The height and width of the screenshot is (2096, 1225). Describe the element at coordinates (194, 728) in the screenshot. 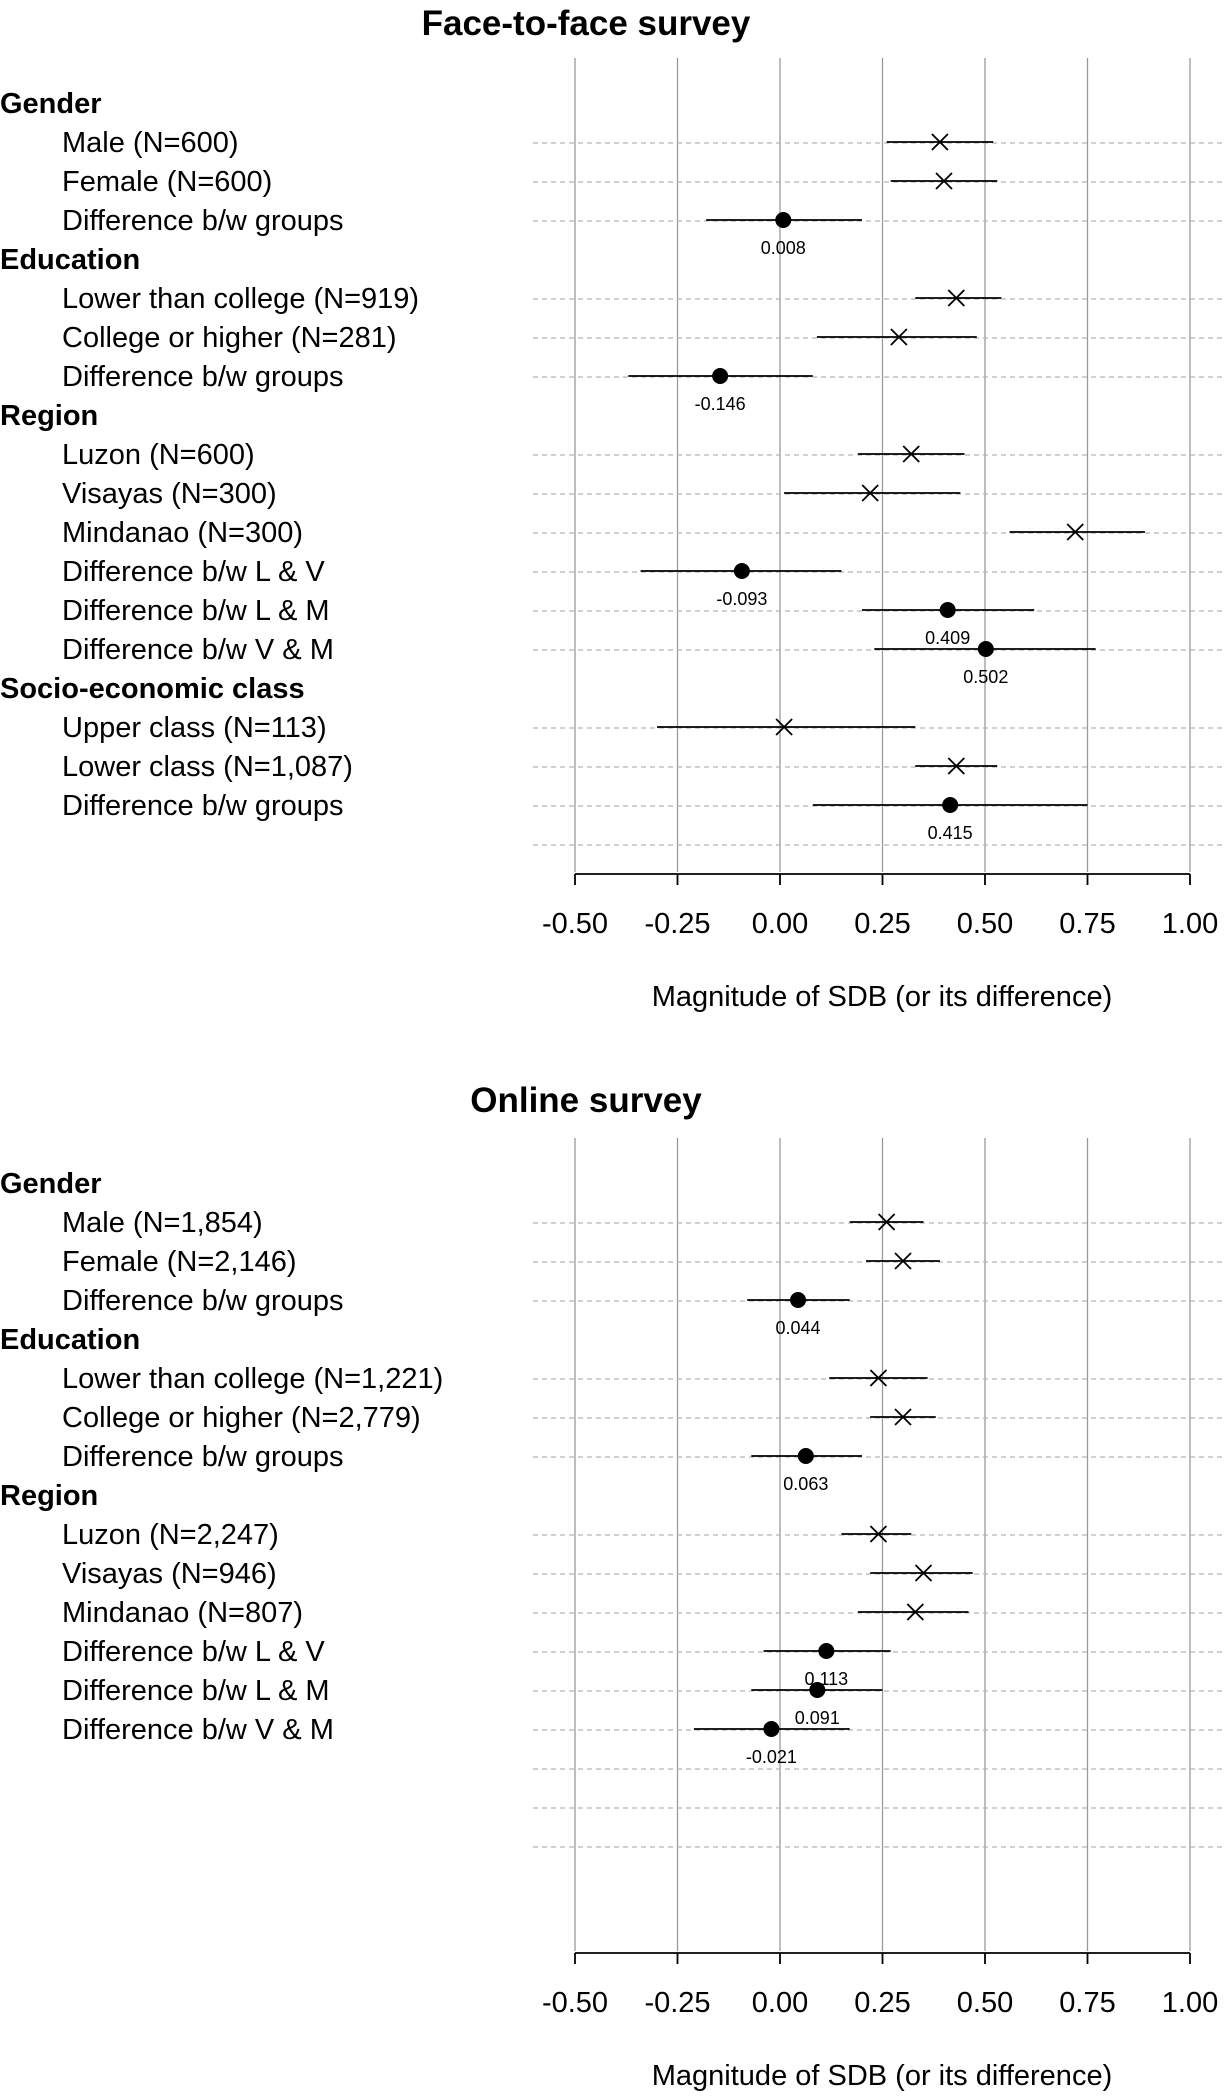

I see `row-label: Upper class (N=113)` at that location.